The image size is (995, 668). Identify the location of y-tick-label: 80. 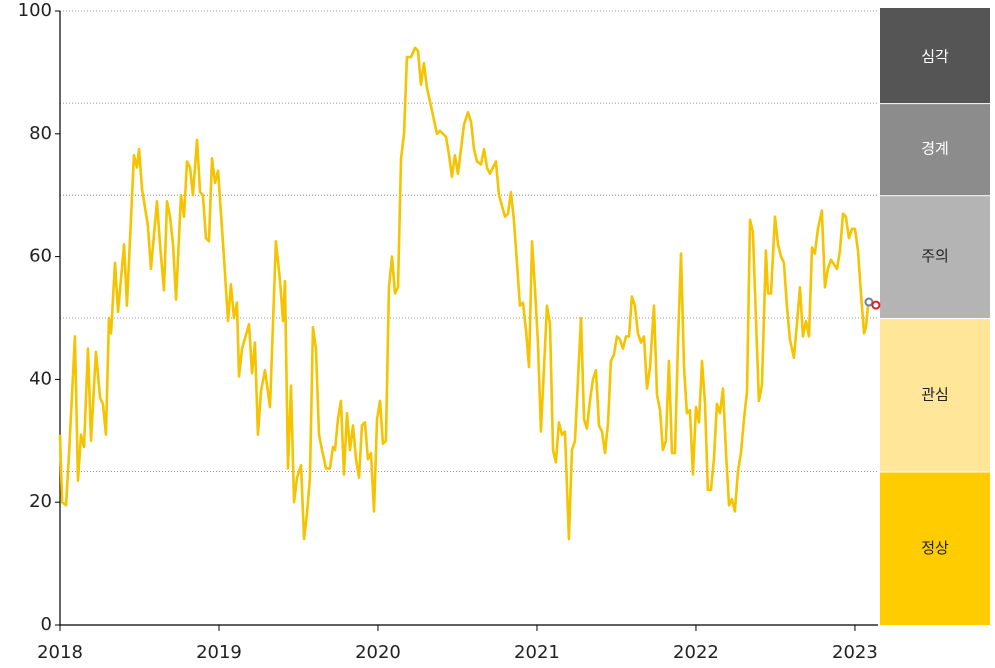
(40, 133).